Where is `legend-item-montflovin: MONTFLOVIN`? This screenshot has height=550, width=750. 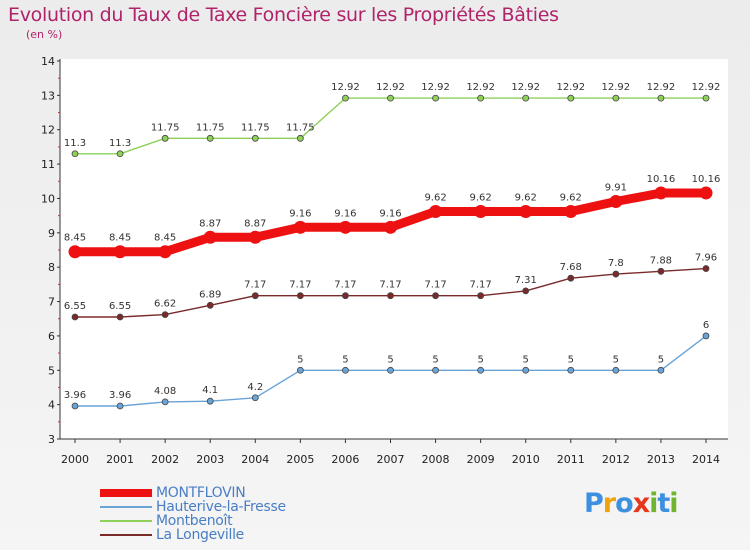
legend-item-montflovin: MONTFLOVIN is located at coordinates (193, 493).